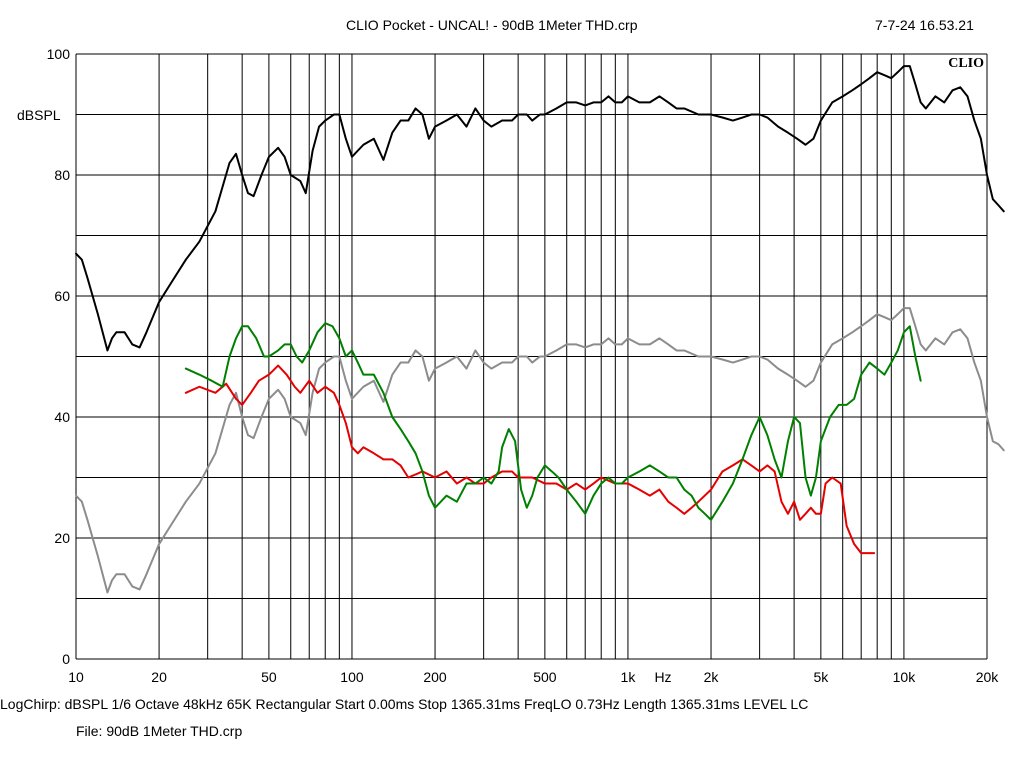  I want to click on x-tick-label: 20, so click(159, 677).